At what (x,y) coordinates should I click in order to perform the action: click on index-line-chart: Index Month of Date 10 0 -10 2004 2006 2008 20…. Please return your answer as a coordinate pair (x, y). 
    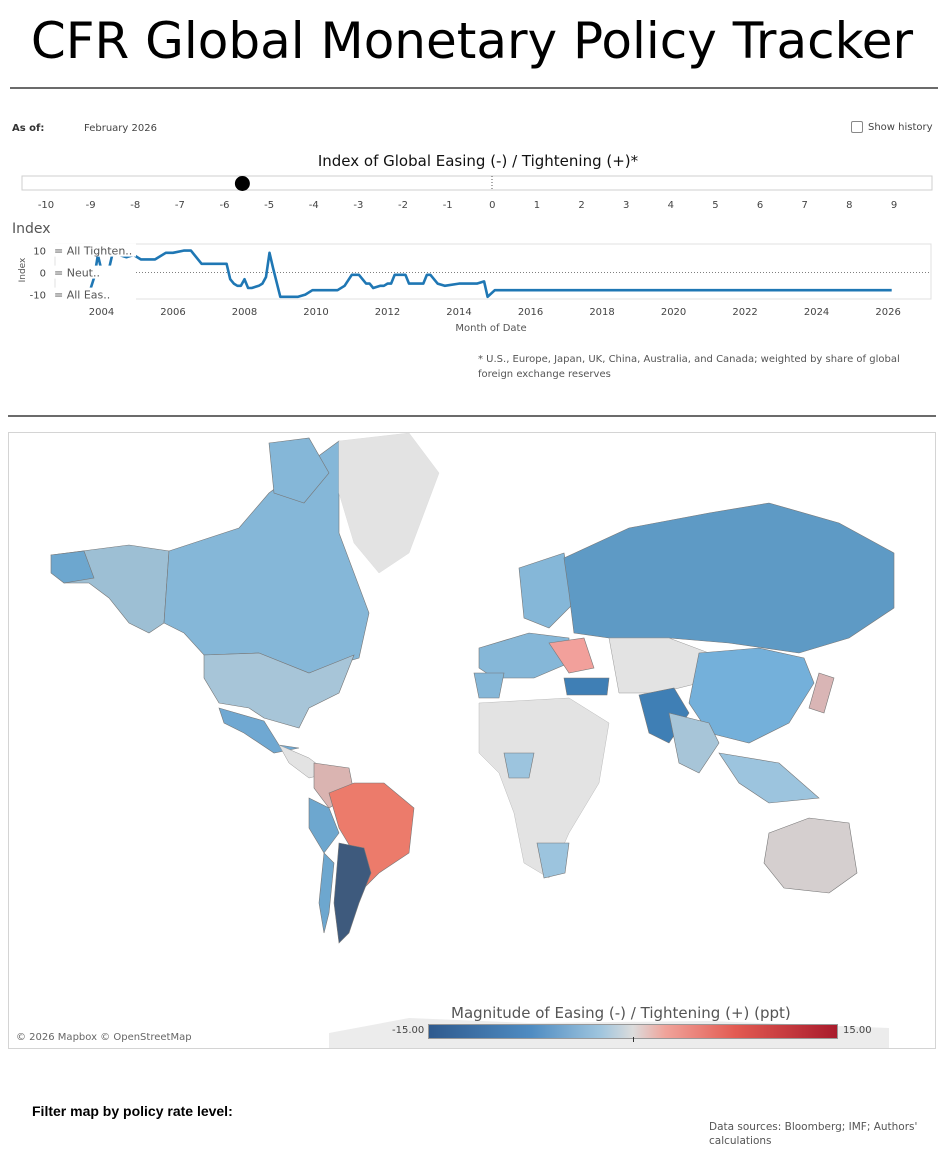
    Looking at the image, I should click on (475, 288).